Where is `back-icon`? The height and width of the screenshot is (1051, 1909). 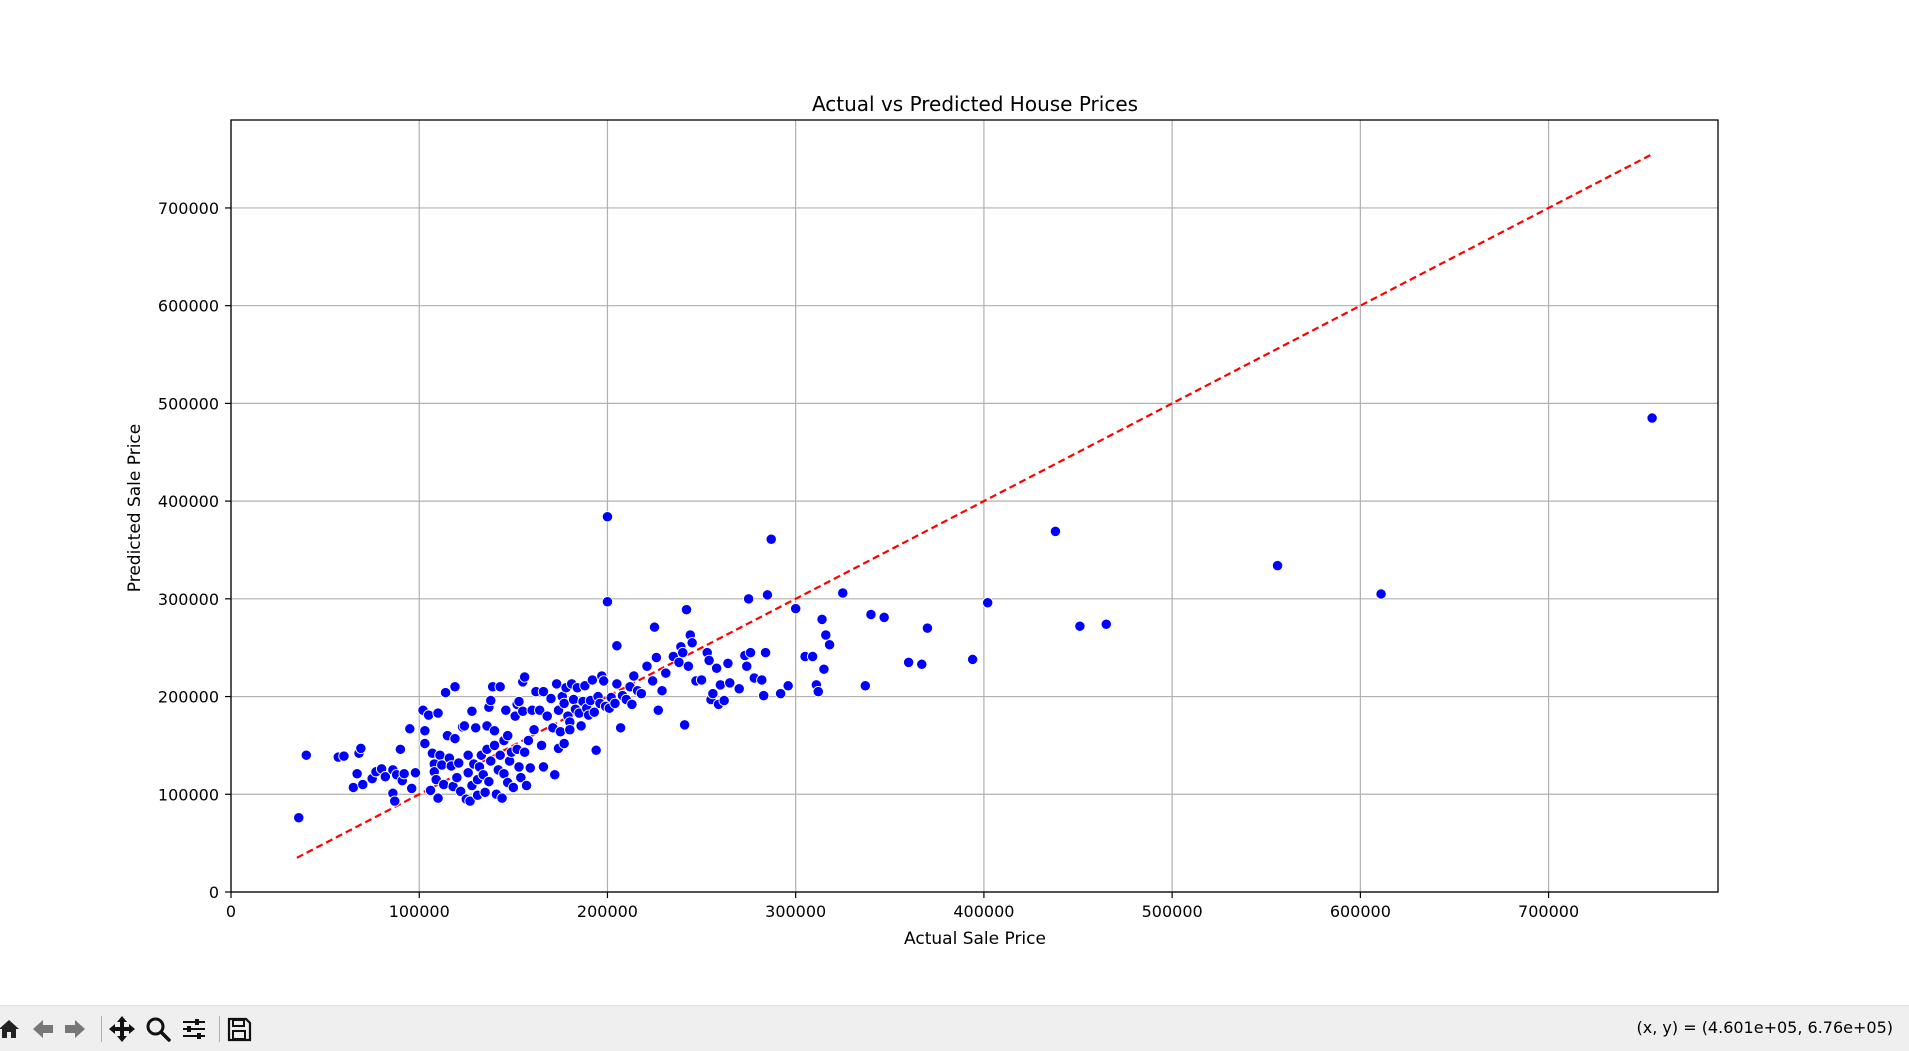 back-icon is located at coordinates (43, 1029).